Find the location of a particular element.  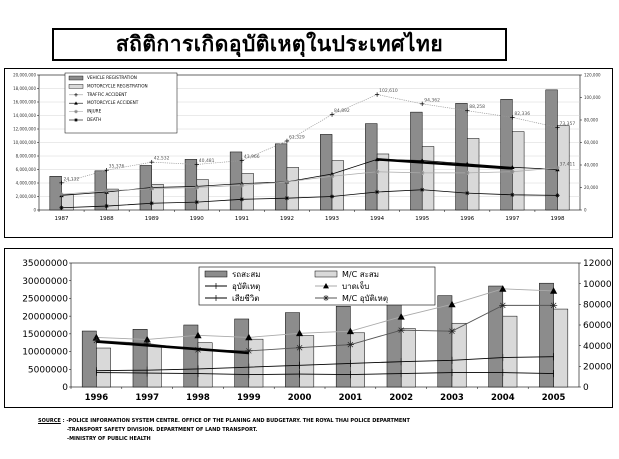

x-tick-label: 2005 is located at coordinates (554, 398).